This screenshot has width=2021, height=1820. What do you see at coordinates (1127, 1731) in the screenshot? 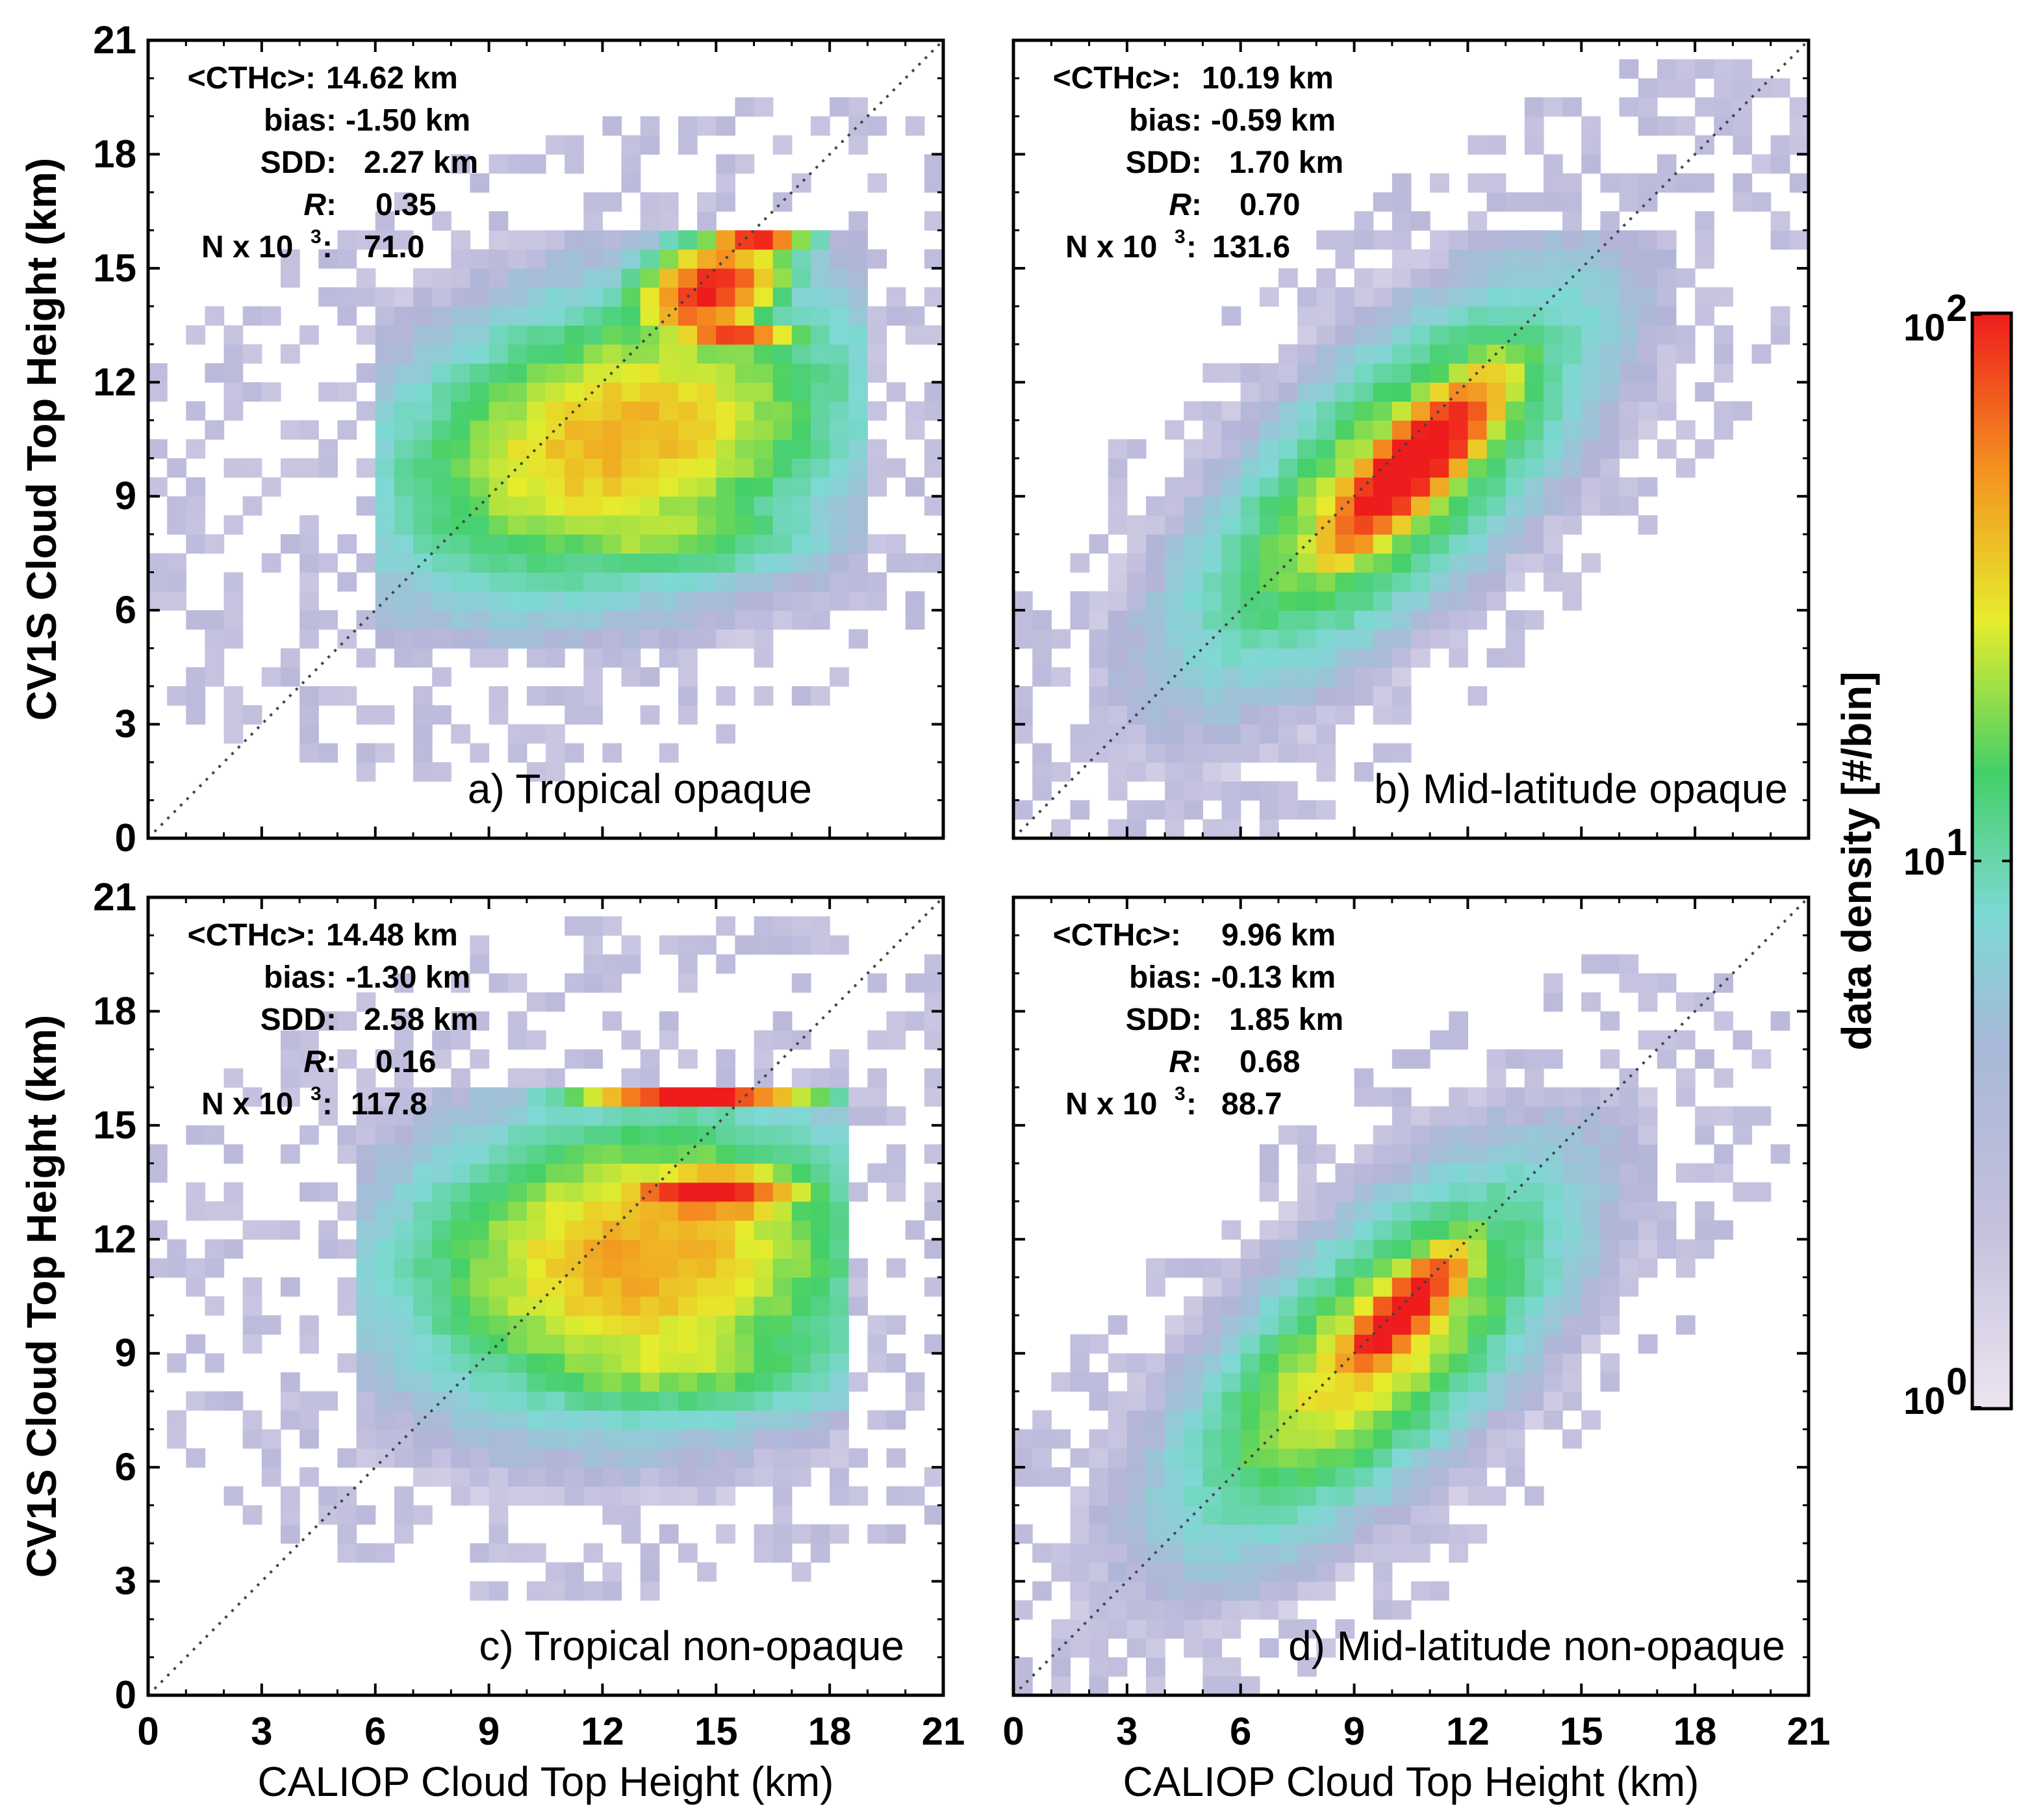
I see `x-tick-label: 3` at bounding box center [1127, 1731].